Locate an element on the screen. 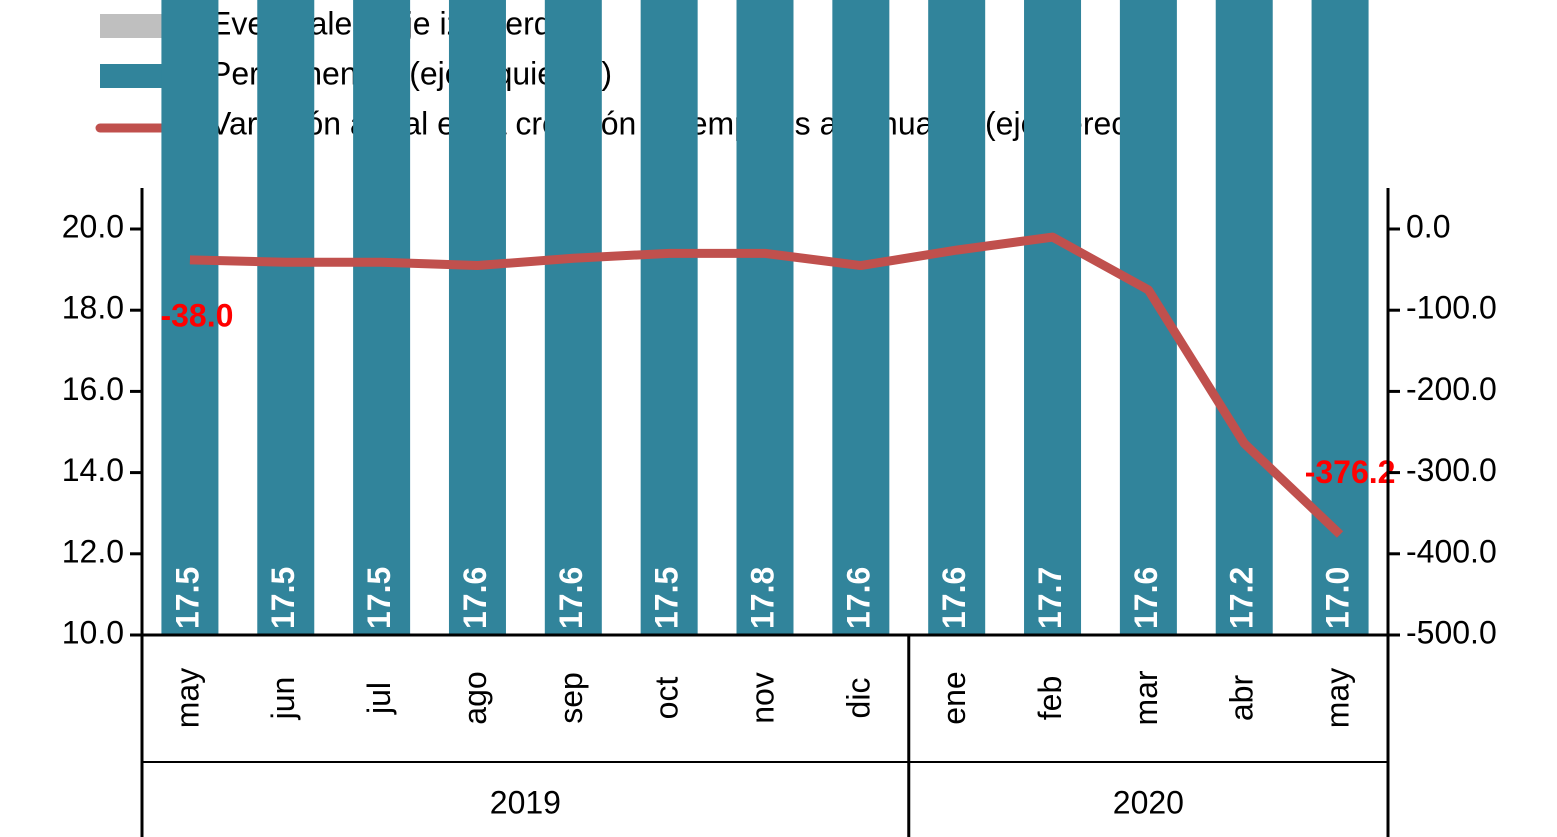  y2-tick-label: -500.0 is located at coordinates (1451, 632).